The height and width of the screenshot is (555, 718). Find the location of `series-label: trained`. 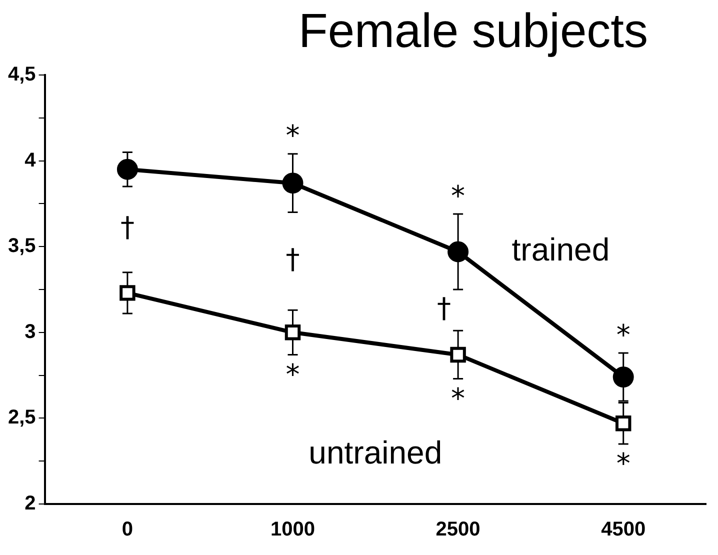

series-label: trained is located at coordinates (561, 250).